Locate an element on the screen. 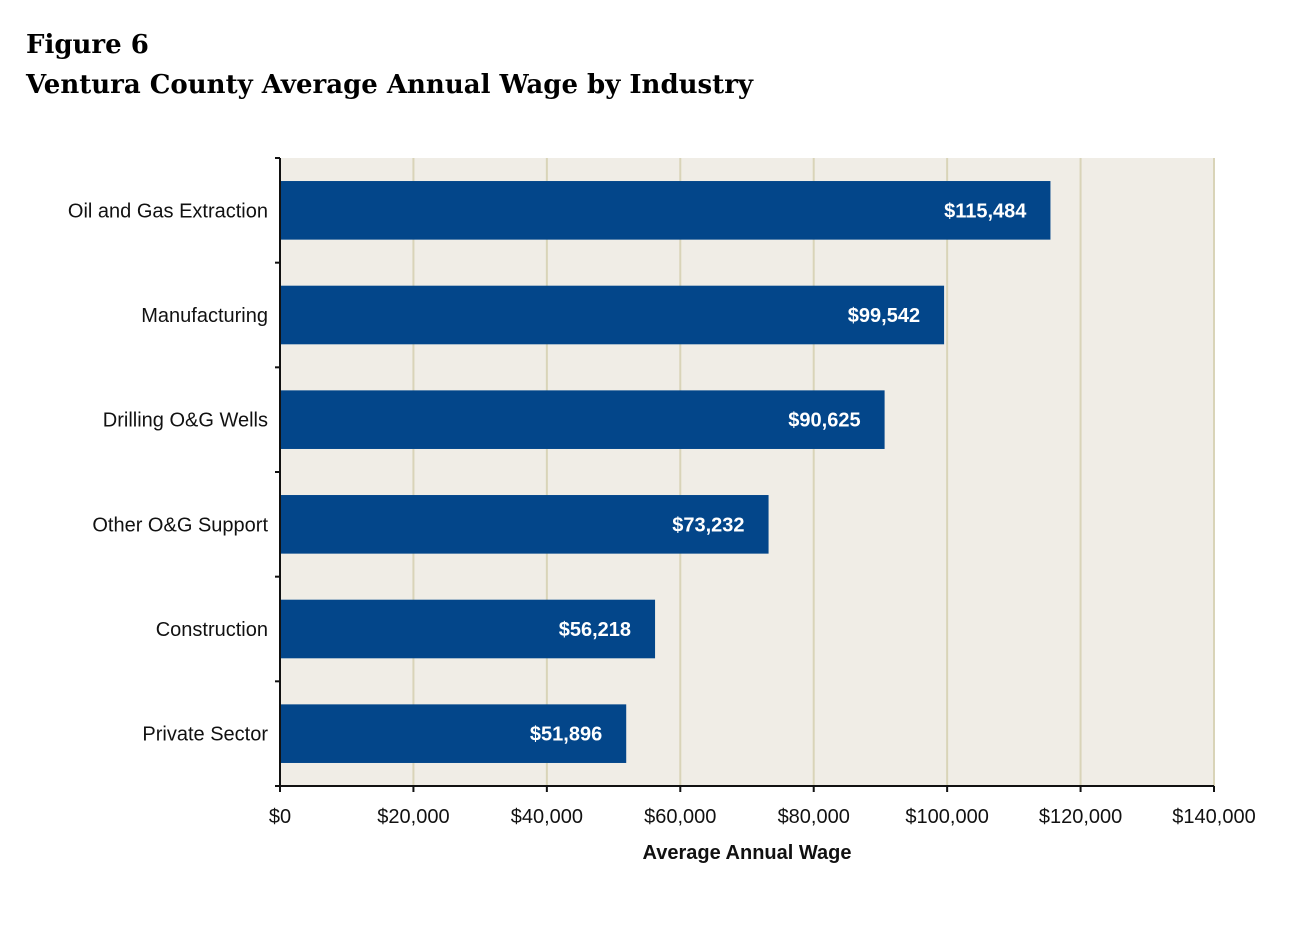  data-label: $90,625 is located at coordinates (824, 421).